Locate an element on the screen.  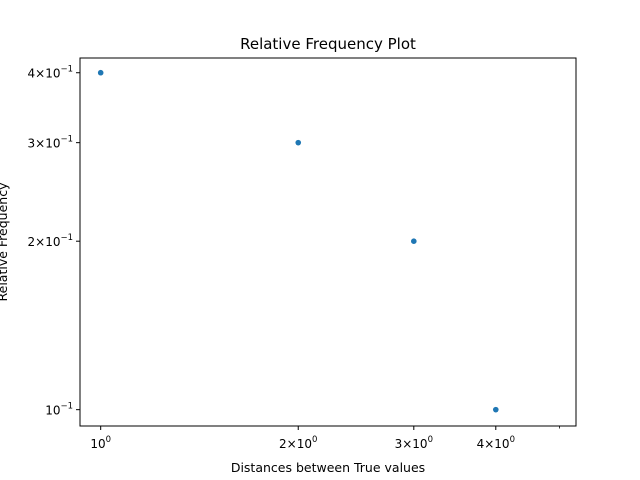
y-tick-label-1-base: 10 is located at coordinates (52, 242).